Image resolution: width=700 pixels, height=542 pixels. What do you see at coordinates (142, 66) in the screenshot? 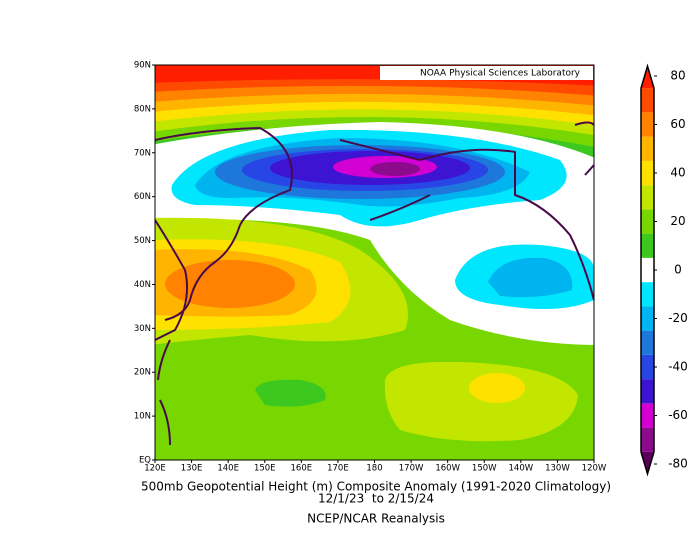
I see `lat-label: 90N` at bounding box center [142, 66].